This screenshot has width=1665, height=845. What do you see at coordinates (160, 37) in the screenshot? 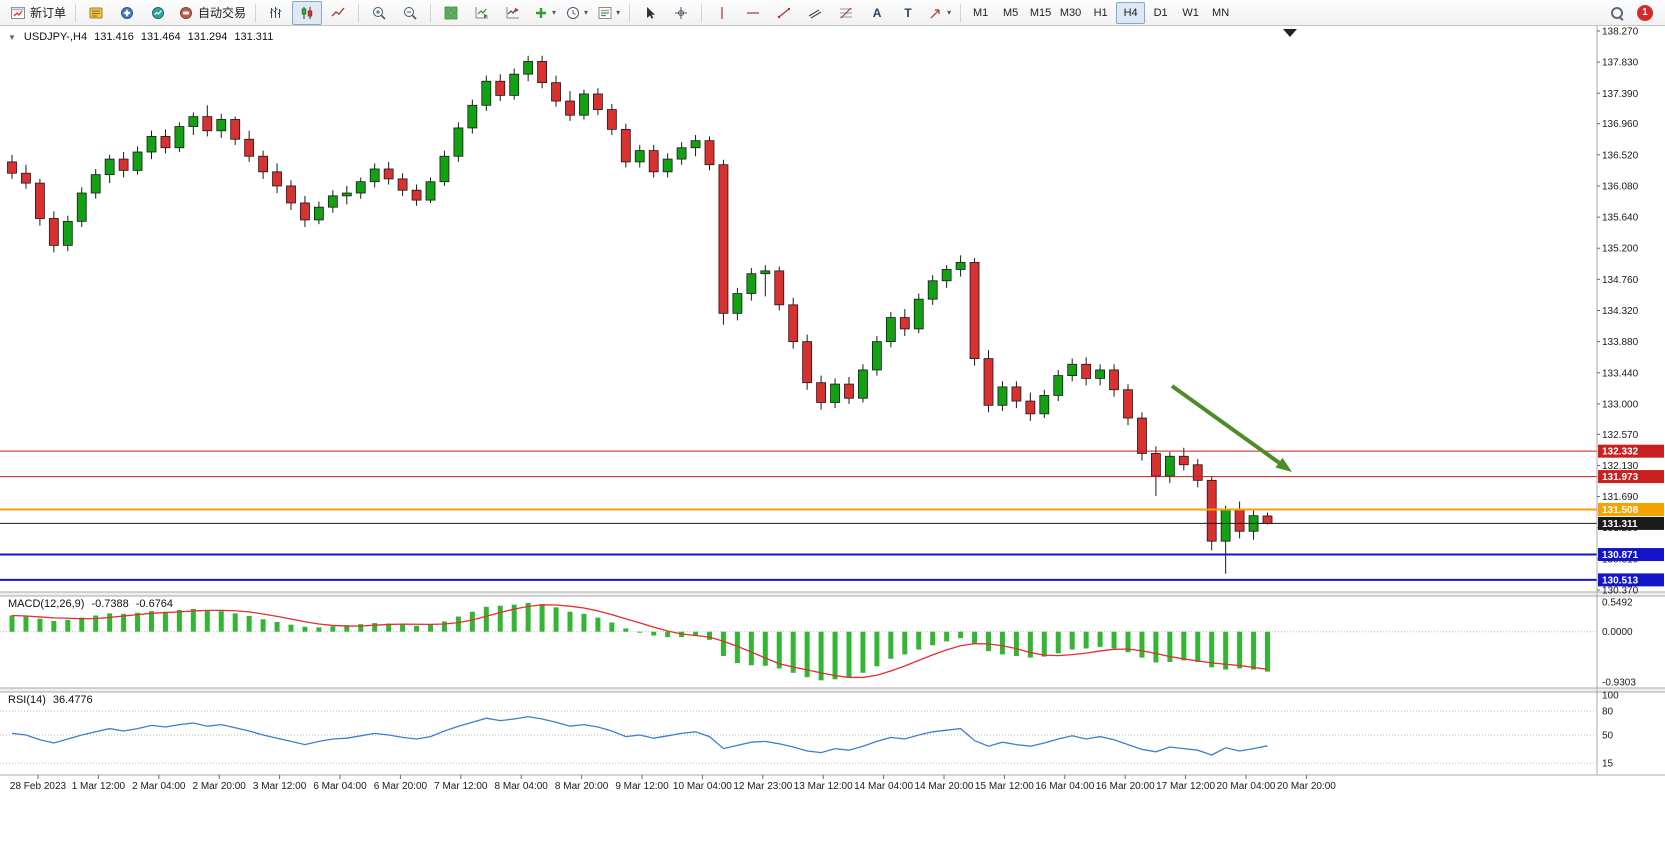
I see `chart-high-value: 131.464` at bounding box center [160, 37].